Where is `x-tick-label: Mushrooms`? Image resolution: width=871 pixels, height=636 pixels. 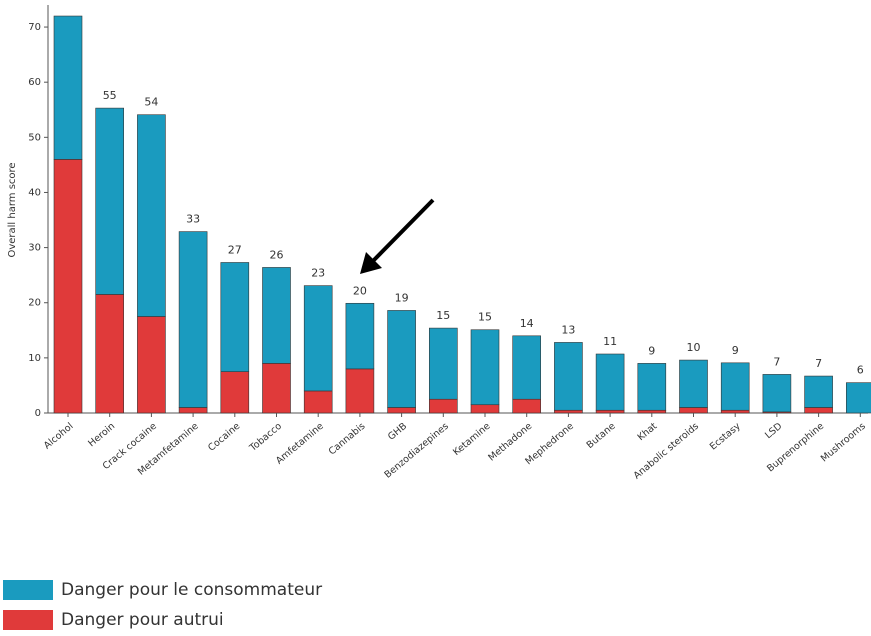 x-tick-label: Mushrooms is located at coordinates (843, 443).